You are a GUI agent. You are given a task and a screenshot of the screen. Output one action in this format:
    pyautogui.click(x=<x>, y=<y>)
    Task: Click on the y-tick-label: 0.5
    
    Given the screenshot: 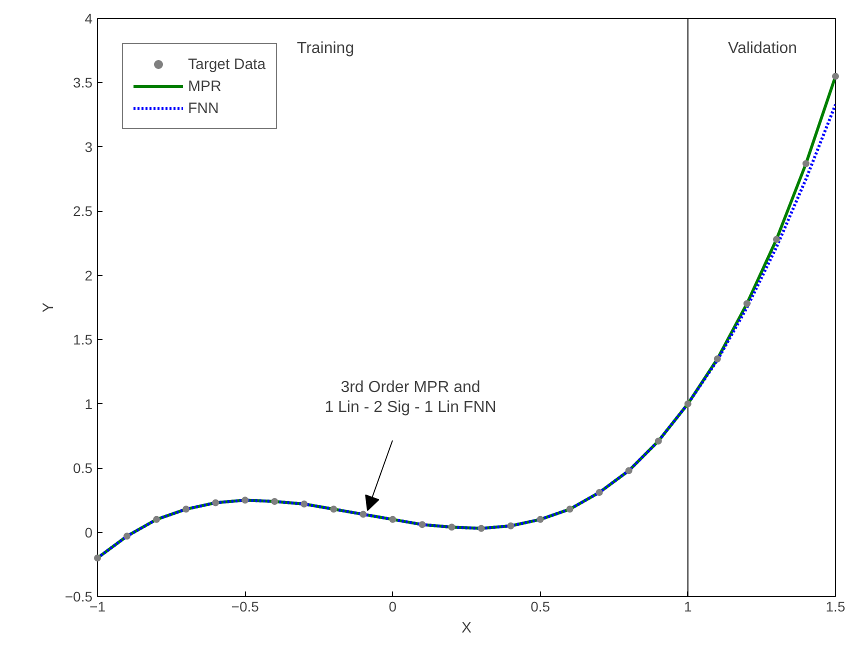 What is the action you would take?
    pyautogui.click(x=83, y=468)
    